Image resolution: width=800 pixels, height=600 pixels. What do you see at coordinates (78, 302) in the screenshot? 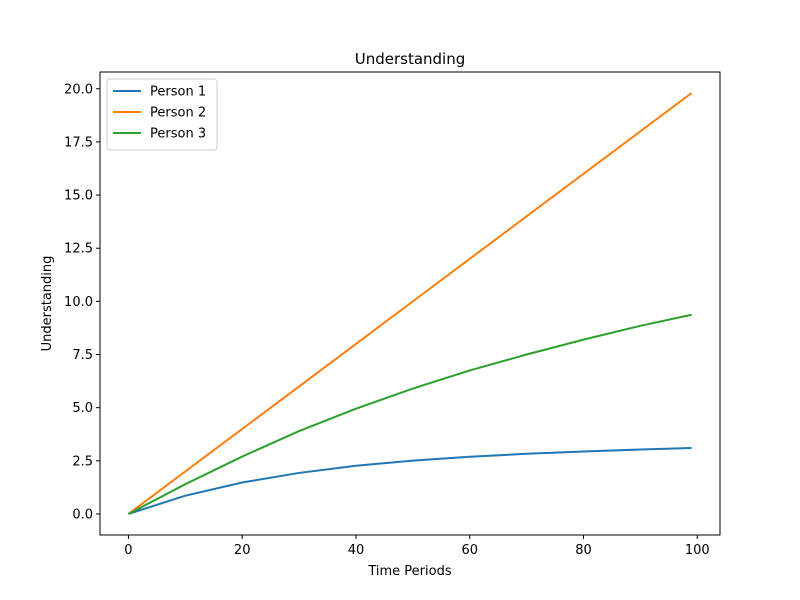
I see `y-tick-label: 10.0` at bounding box center [78, 302].